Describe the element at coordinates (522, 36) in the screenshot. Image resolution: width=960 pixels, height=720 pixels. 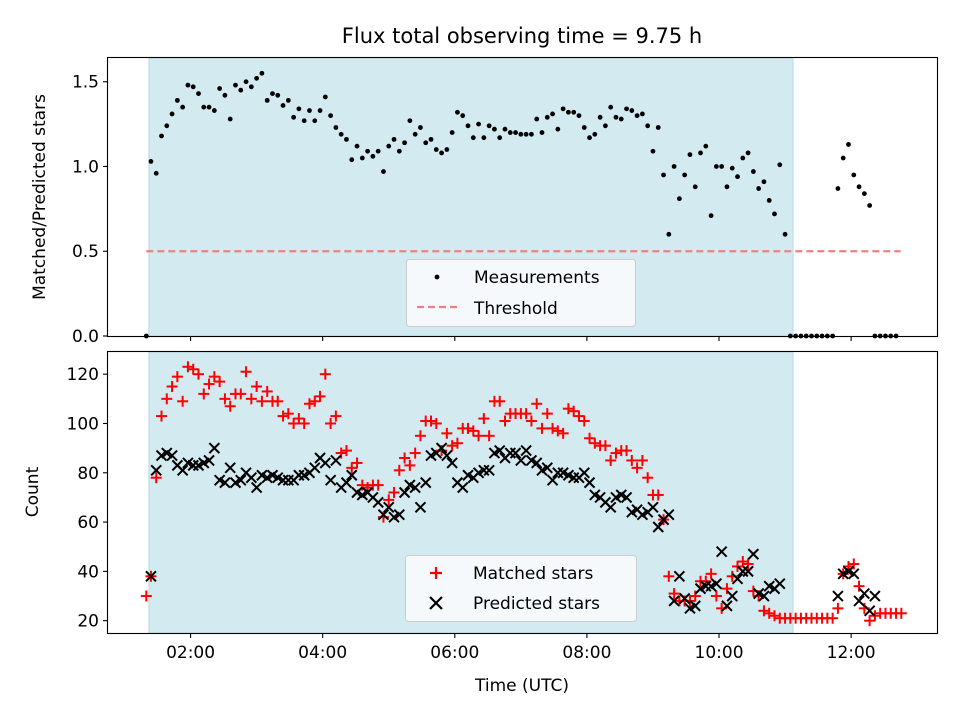
I see `figure-title: Flux total observing time = 9.75 h` at that location.